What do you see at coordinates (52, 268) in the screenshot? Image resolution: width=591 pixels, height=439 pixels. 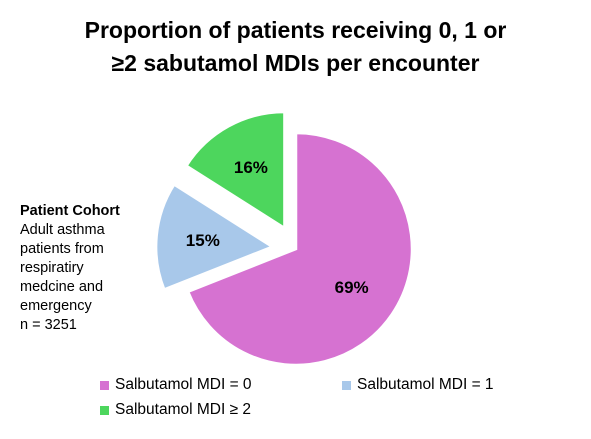 I see `cohort-line: respiratiry` at bounding box center [52, 268].